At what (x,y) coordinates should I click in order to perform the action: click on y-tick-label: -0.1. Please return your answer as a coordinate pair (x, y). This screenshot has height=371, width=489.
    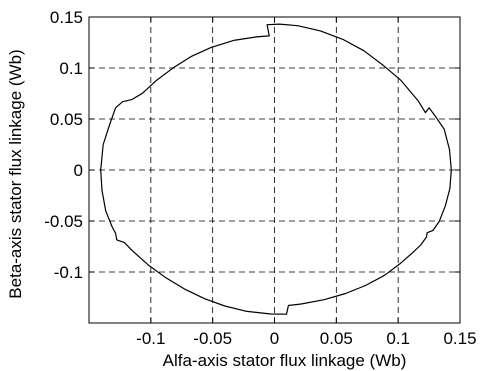
    Looking at the image, I should click on (68, 272).